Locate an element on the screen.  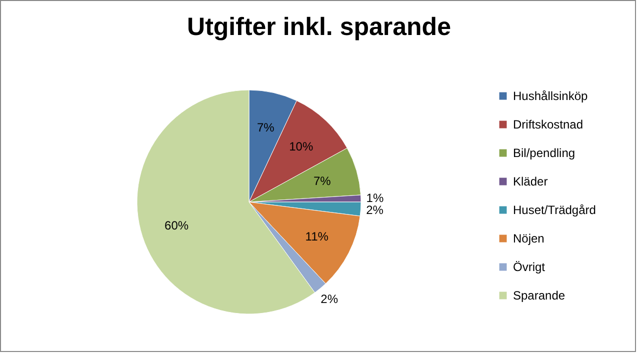
legend-label: Hushållsinköp is located at coordinates (550, 96).